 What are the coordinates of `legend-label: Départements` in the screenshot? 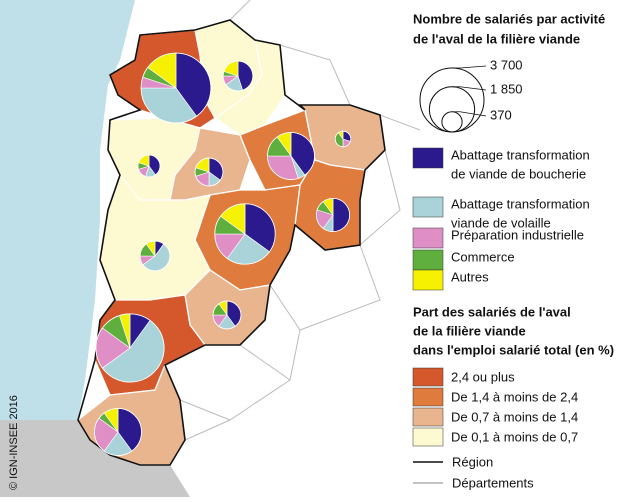 It's located at (493, 482).